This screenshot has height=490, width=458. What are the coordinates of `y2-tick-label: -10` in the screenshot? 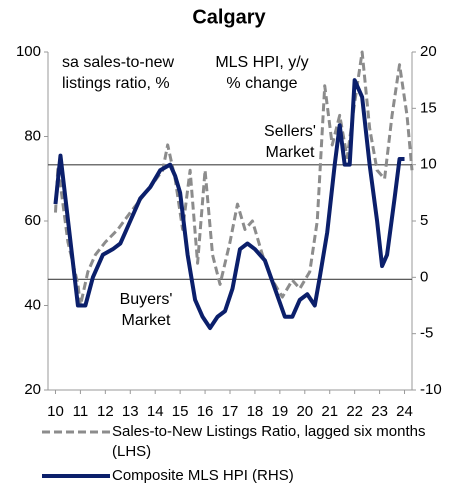 It's located at (431, 389).